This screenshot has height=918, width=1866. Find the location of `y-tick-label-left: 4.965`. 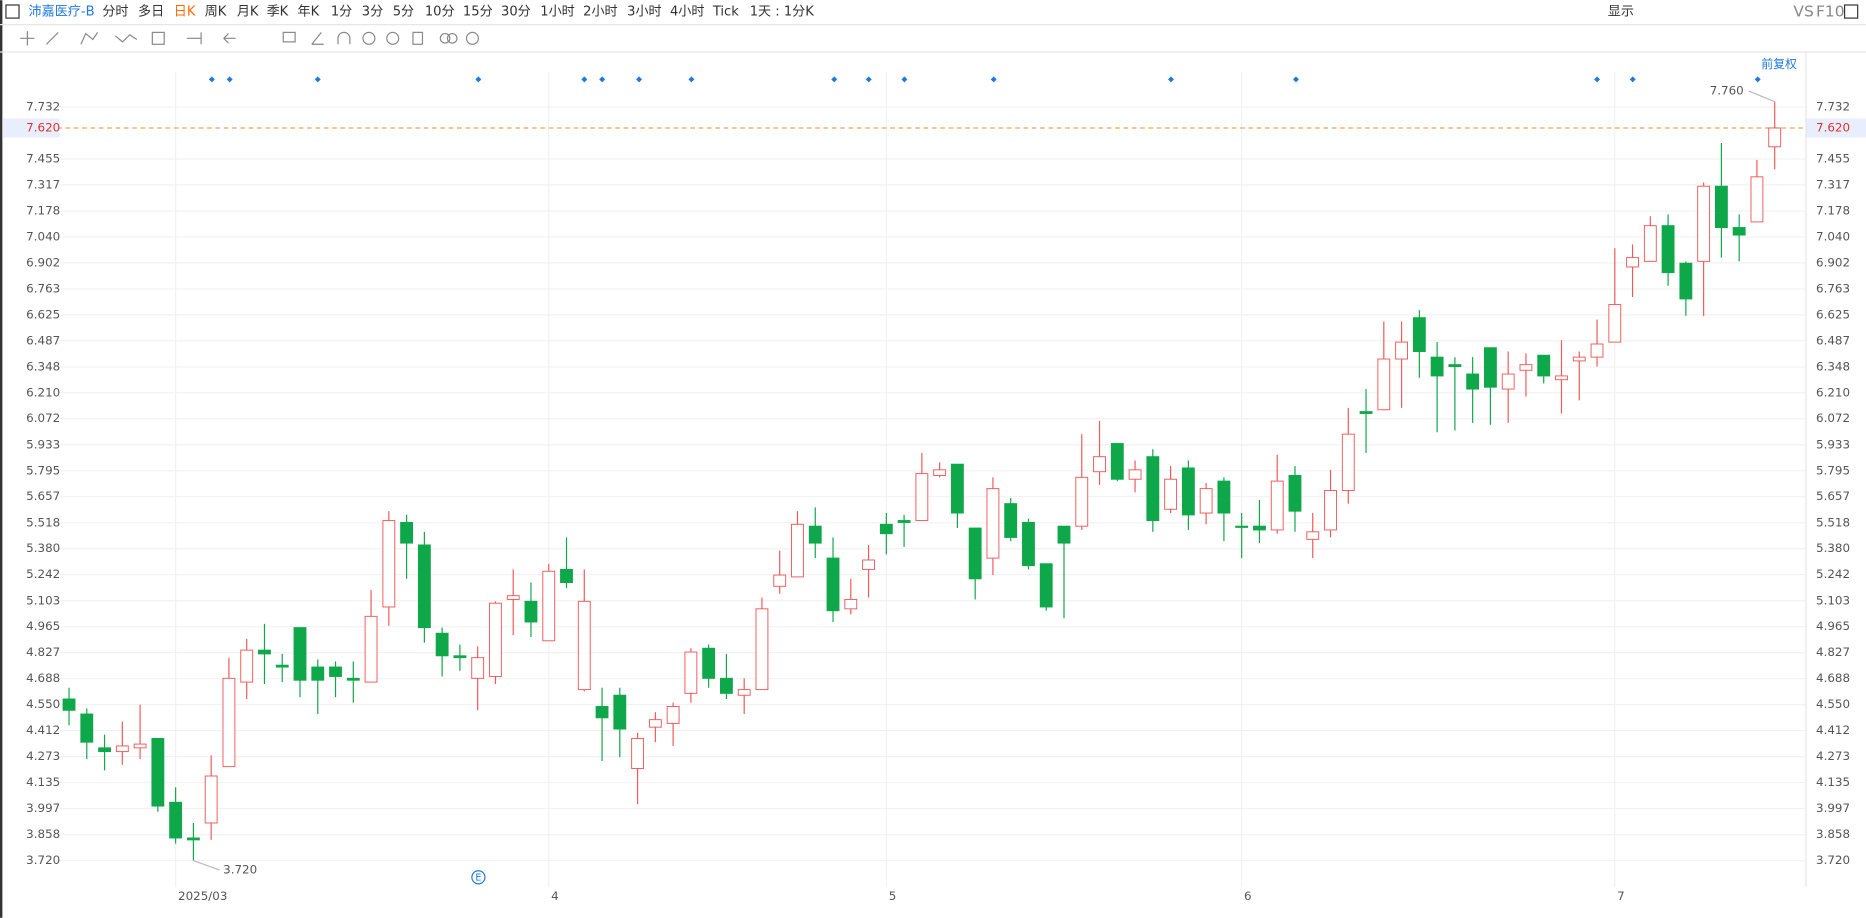

y-tick-label-left: 4.965 is located at coordinates (43, 626).